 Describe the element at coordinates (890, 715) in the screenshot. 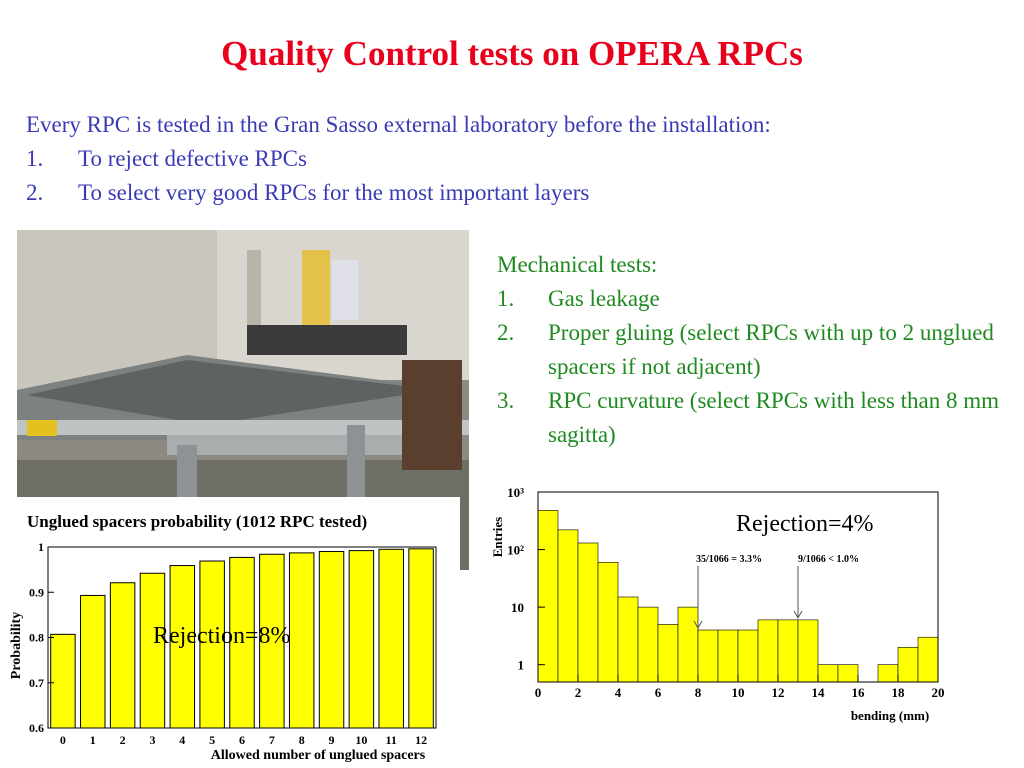

I see `x-axis-label: bending (mm)` at that location.